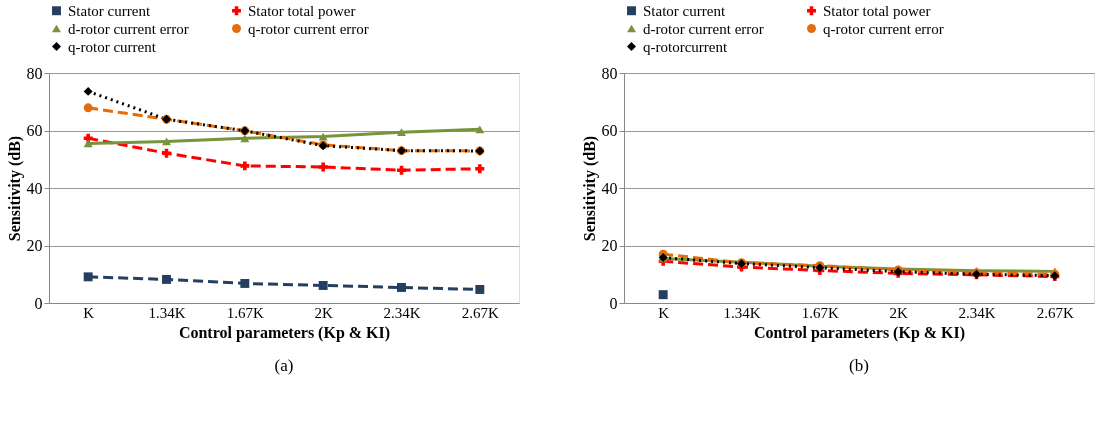  What do you see at coordinates (685, 46) in the screenshot?
I see `legend-label: q-rotorcurrent` at bounding box center [685, 46].